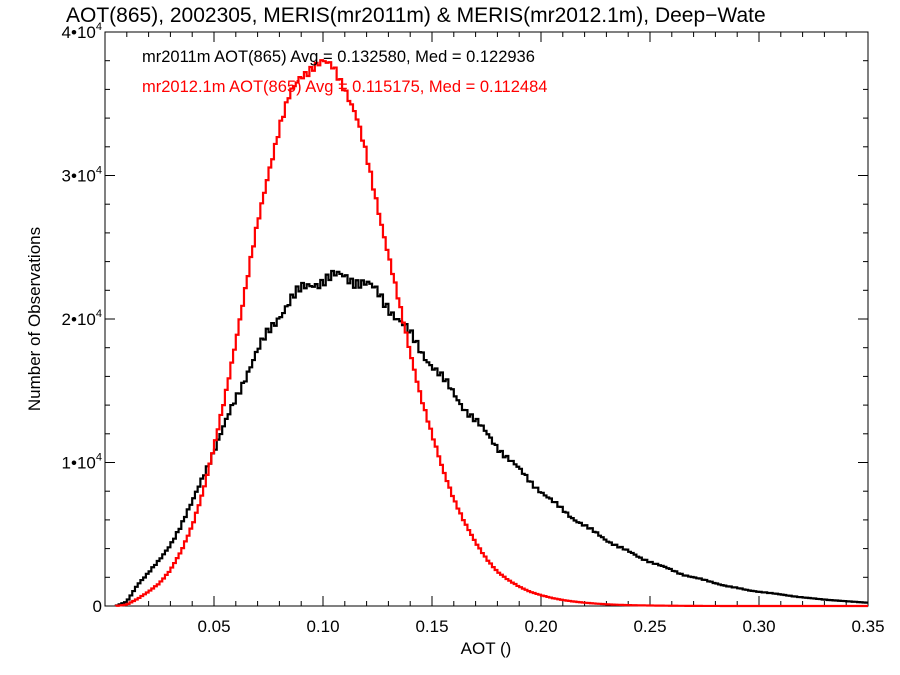  I want to click on y-axis-label: Number of Observations, so click(34, 319).